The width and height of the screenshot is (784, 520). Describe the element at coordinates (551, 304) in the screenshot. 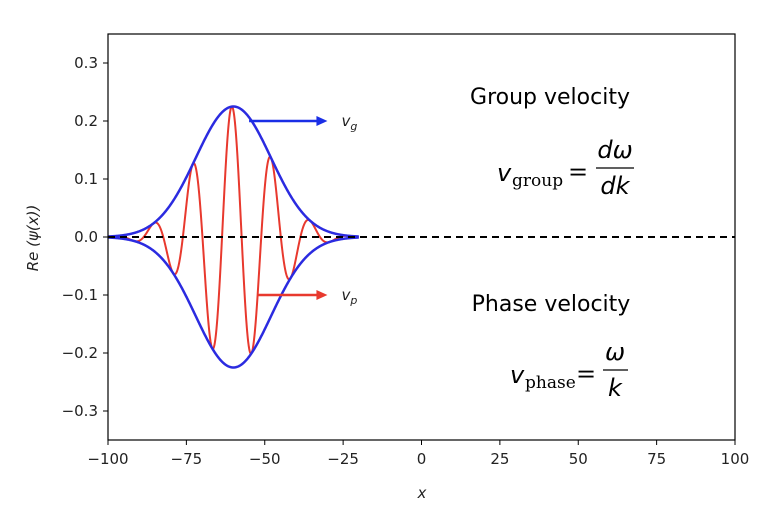

I see `phase-velocity-title: Phase velocity` at that location.